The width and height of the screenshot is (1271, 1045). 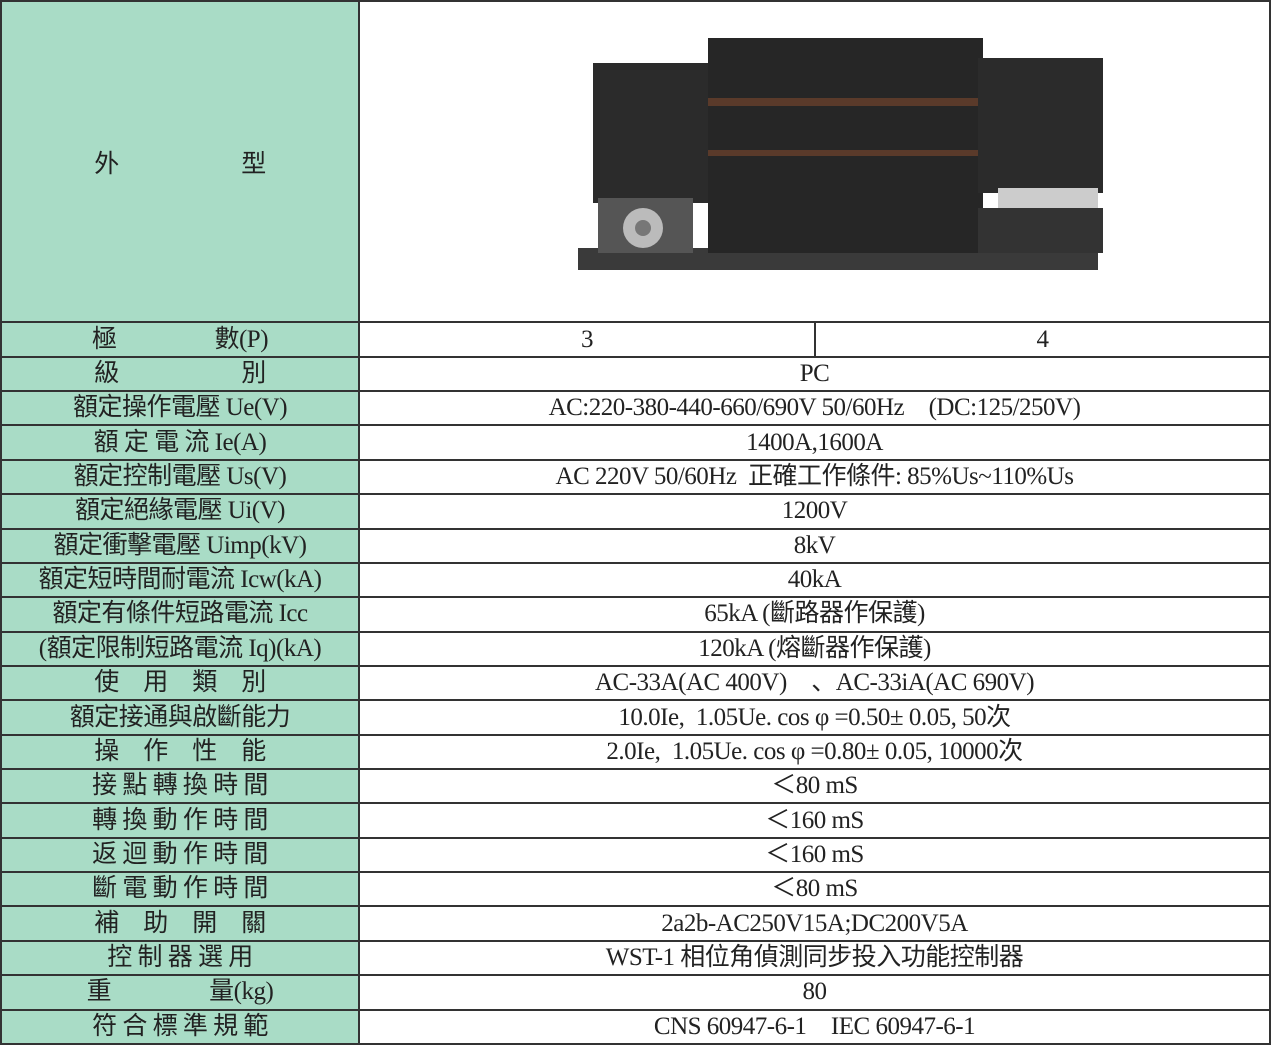 I want to click on spec-value: WST-1 相位角偵測同步投入功能控制器, so click(x=814, y=958).